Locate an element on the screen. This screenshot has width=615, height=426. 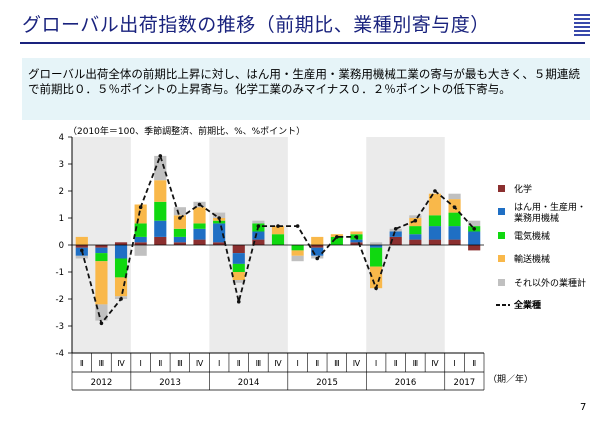
year-label: 2013 is located at coordinates (170, 383).